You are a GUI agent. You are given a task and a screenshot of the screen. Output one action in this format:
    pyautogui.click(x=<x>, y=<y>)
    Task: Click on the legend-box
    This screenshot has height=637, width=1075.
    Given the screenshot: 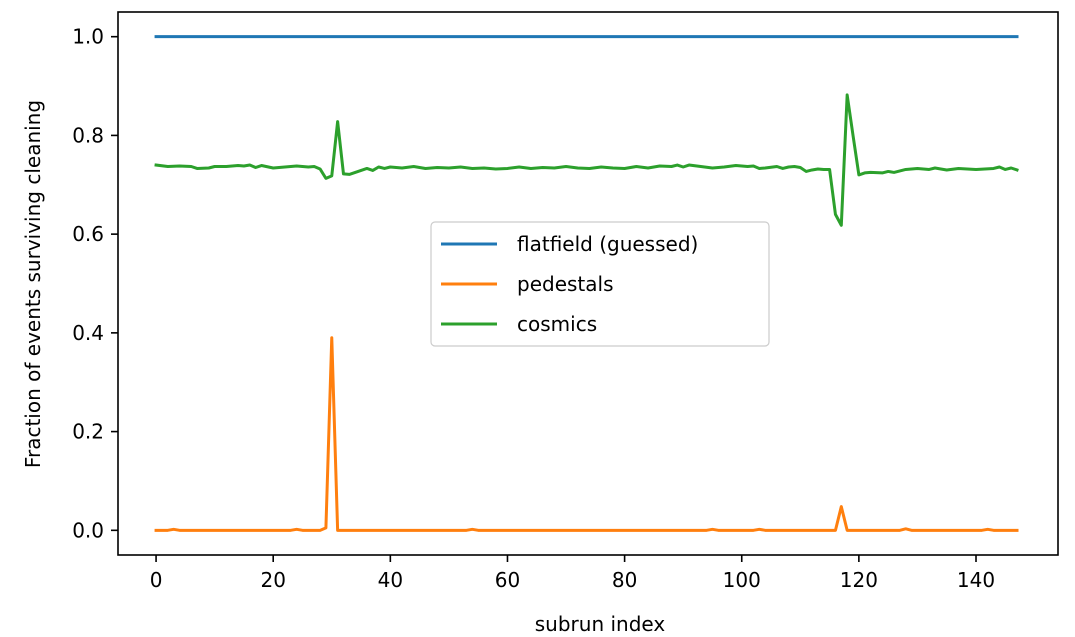 What is the action you would take?
    pyautogui.click(x=600, y=284)
    